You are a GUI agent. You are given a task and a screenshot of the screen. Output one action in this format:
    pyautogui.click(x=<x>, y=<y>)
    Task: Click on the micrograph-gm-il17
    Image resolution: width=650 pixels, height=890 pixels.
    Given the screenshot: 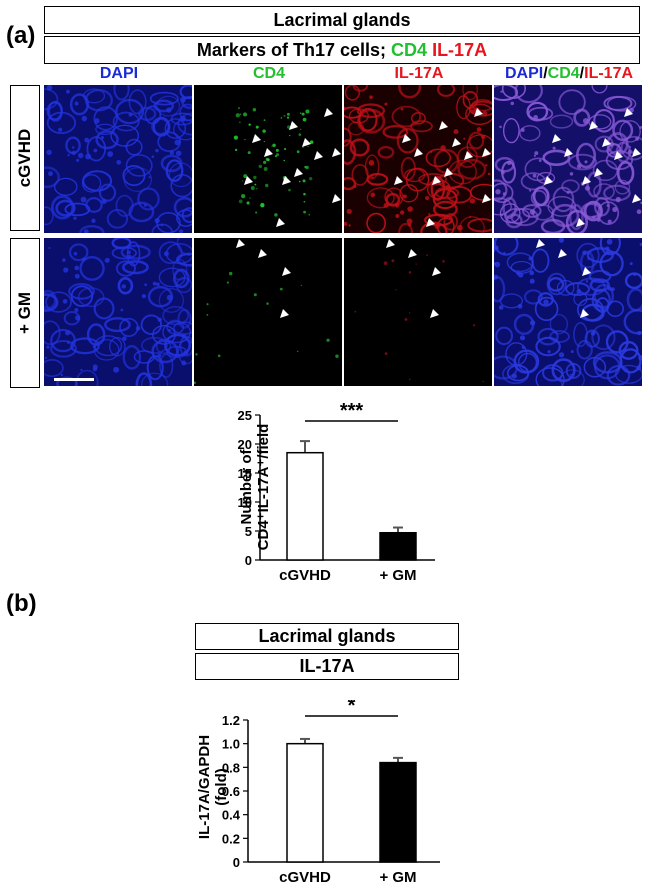 What is the action you would take?
    pyautogui.click(x=418, y=312)
    